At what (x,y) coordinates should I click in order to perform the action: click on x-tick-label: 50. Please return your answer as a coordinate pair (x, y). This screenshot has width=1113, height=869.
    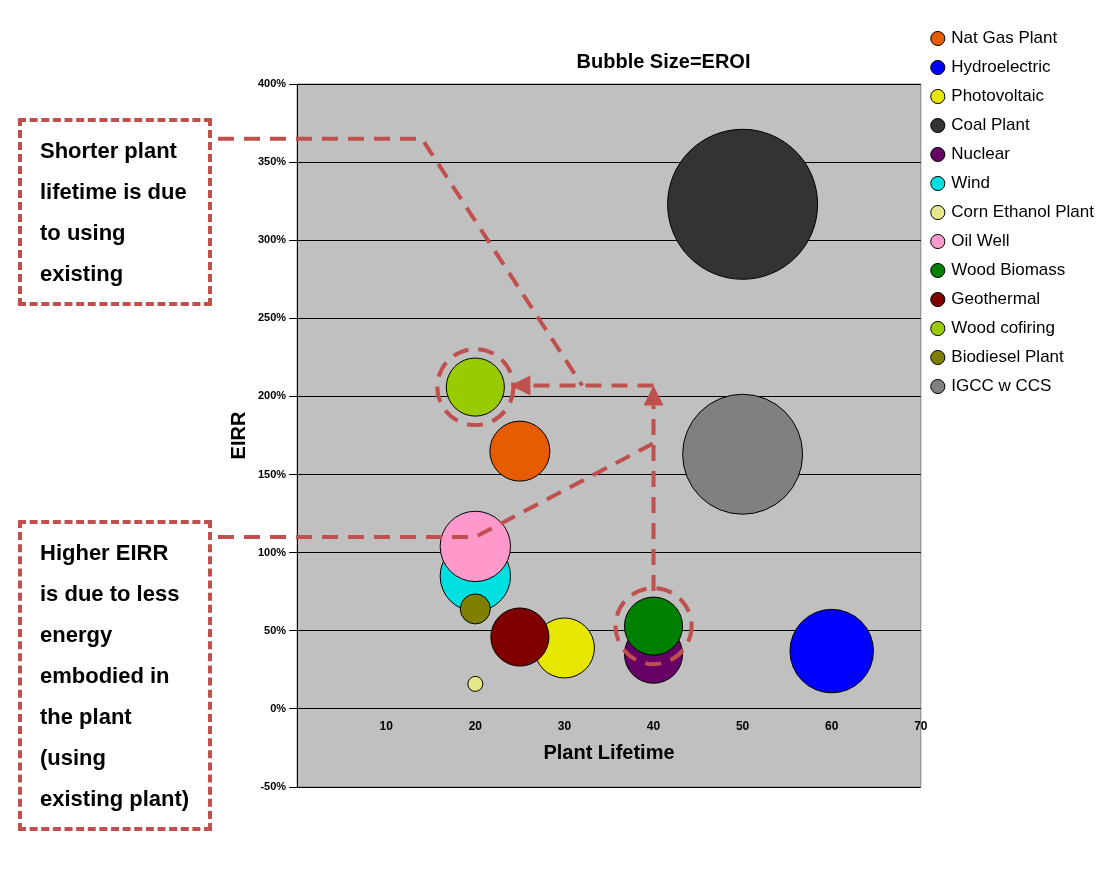
    Looking at the image, I should click on (742, 726).